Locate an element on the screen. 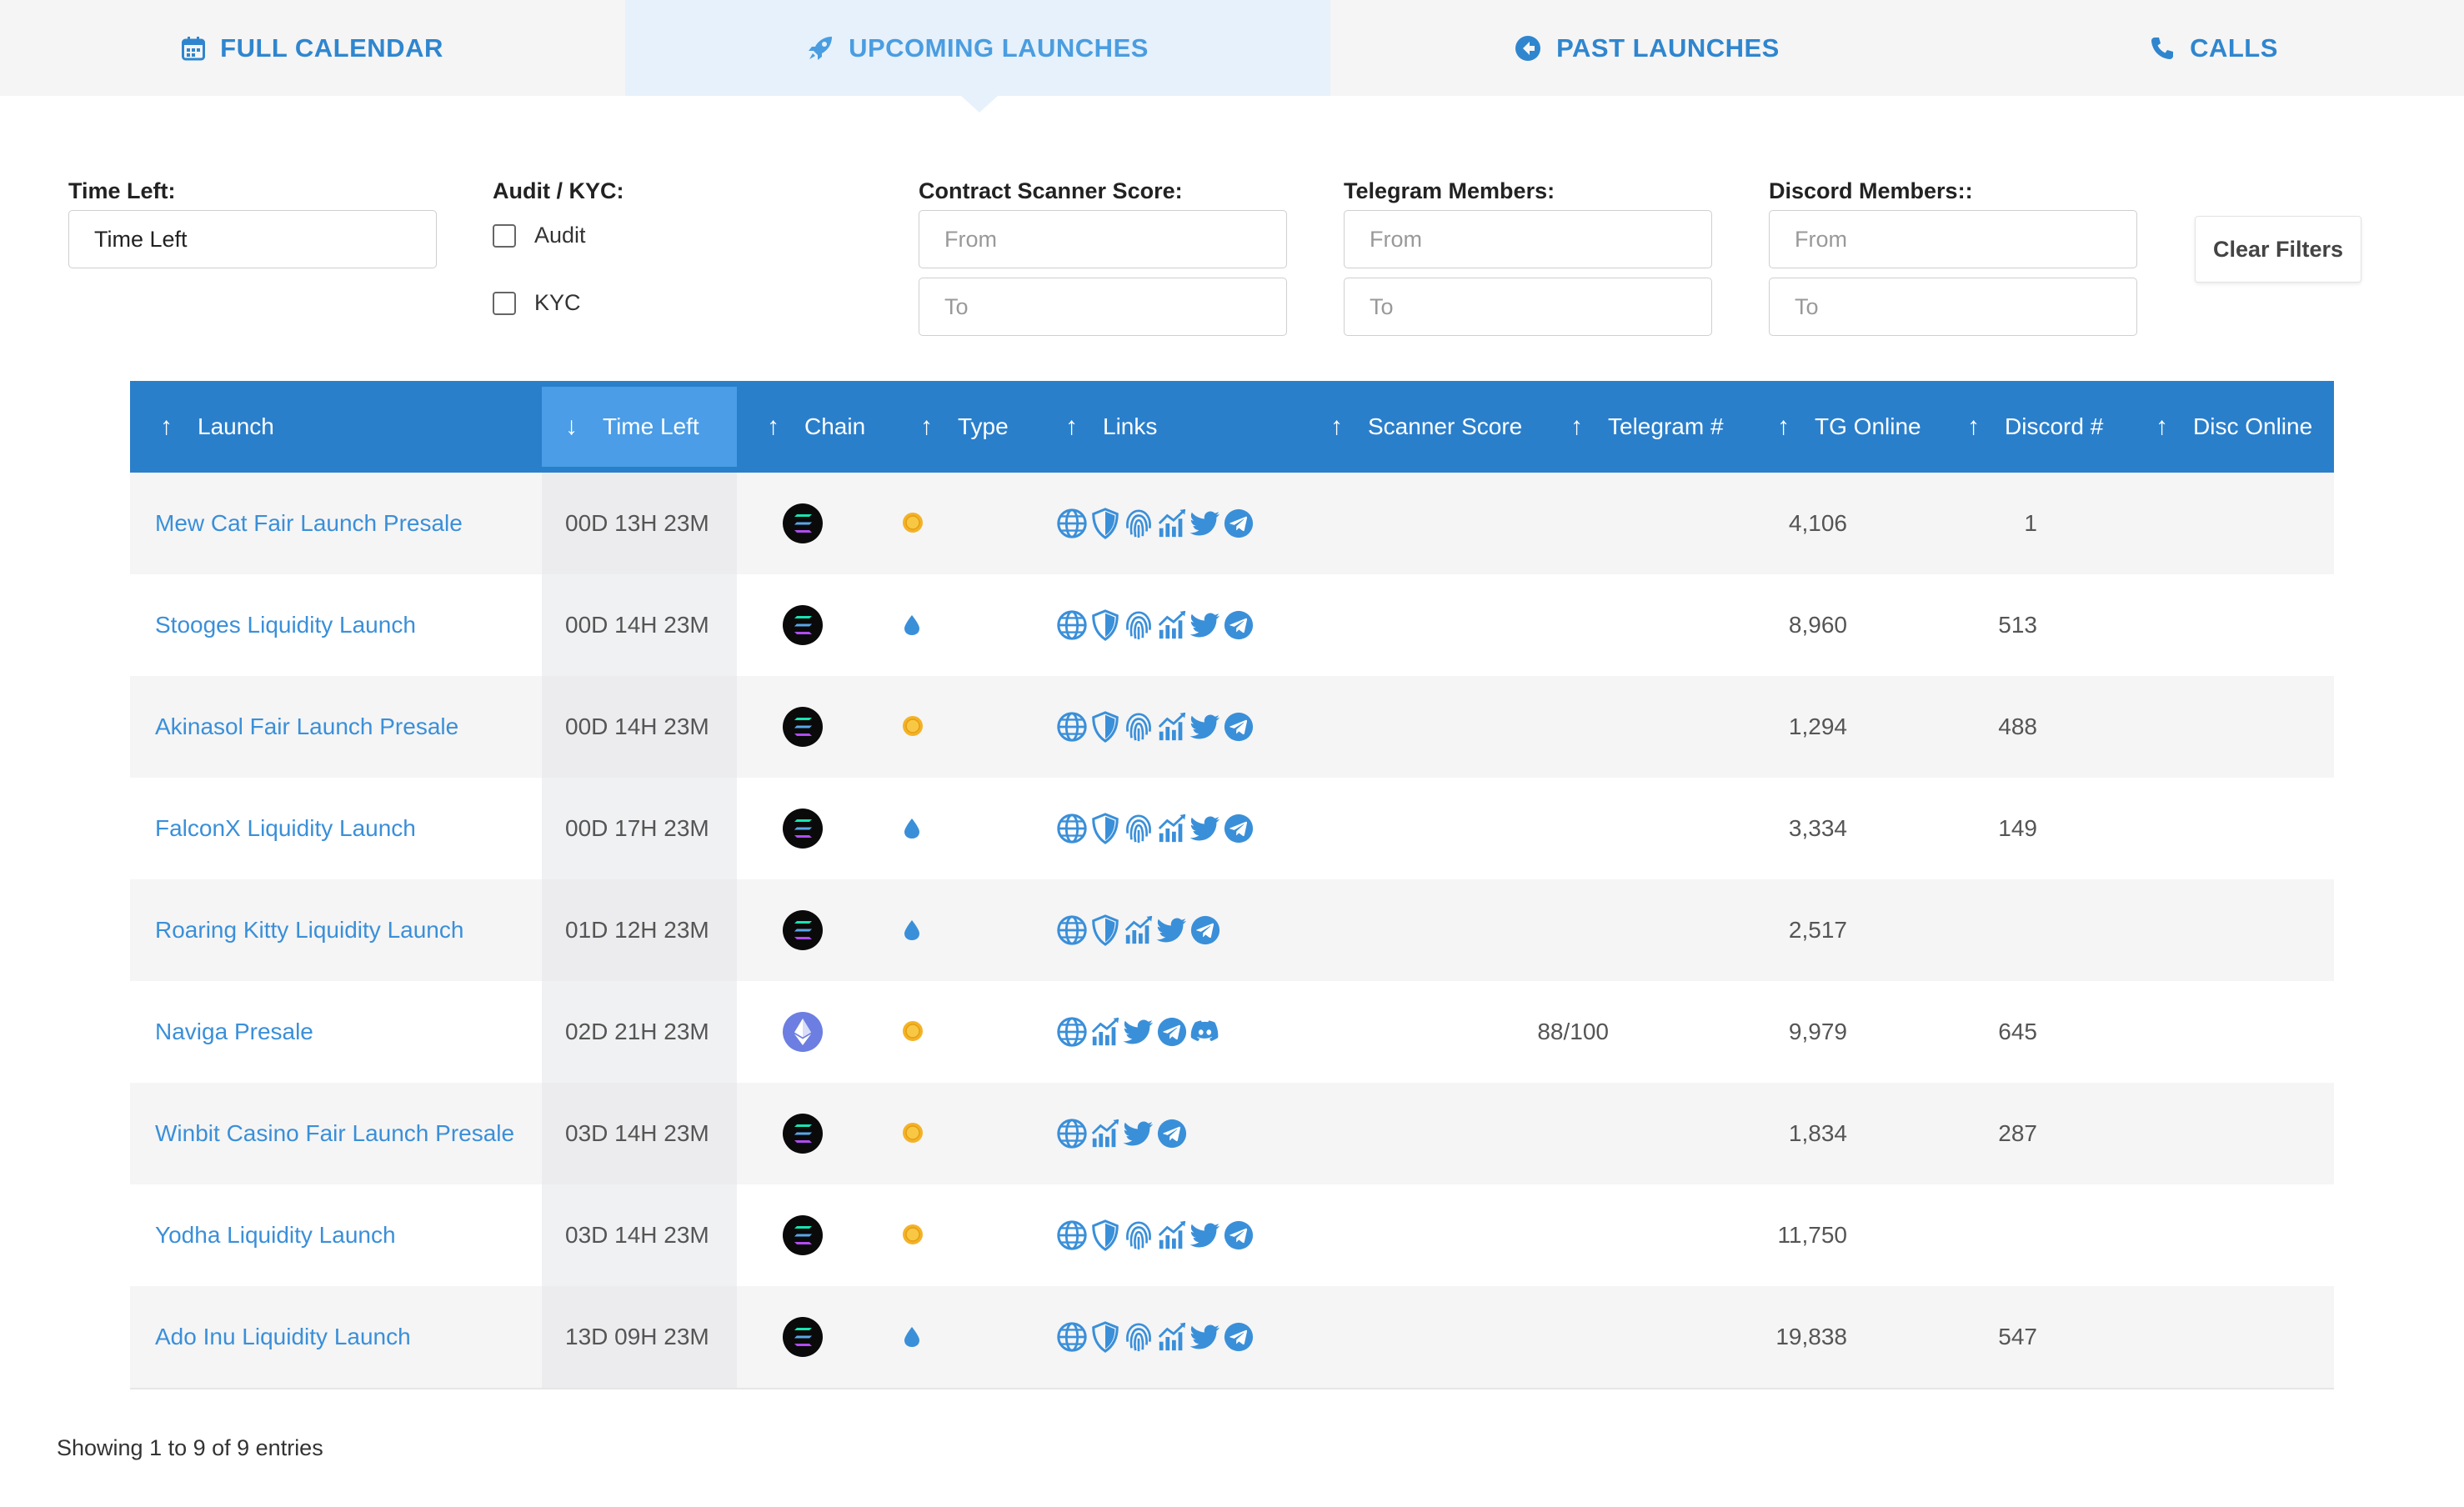 The width and height of the screenshot is (2464, 1507). launch-name-link: Akinasol Fair Launch Presale is located at coordinates (307, 726).